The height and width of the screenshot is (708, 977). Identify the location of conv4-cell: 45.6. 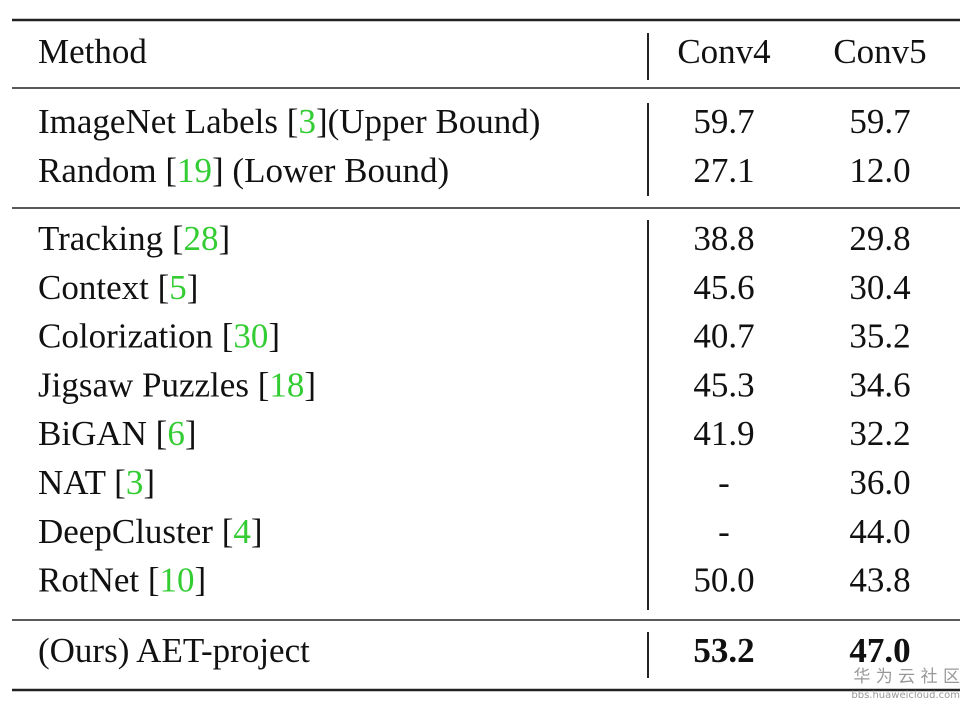
(723, 287).